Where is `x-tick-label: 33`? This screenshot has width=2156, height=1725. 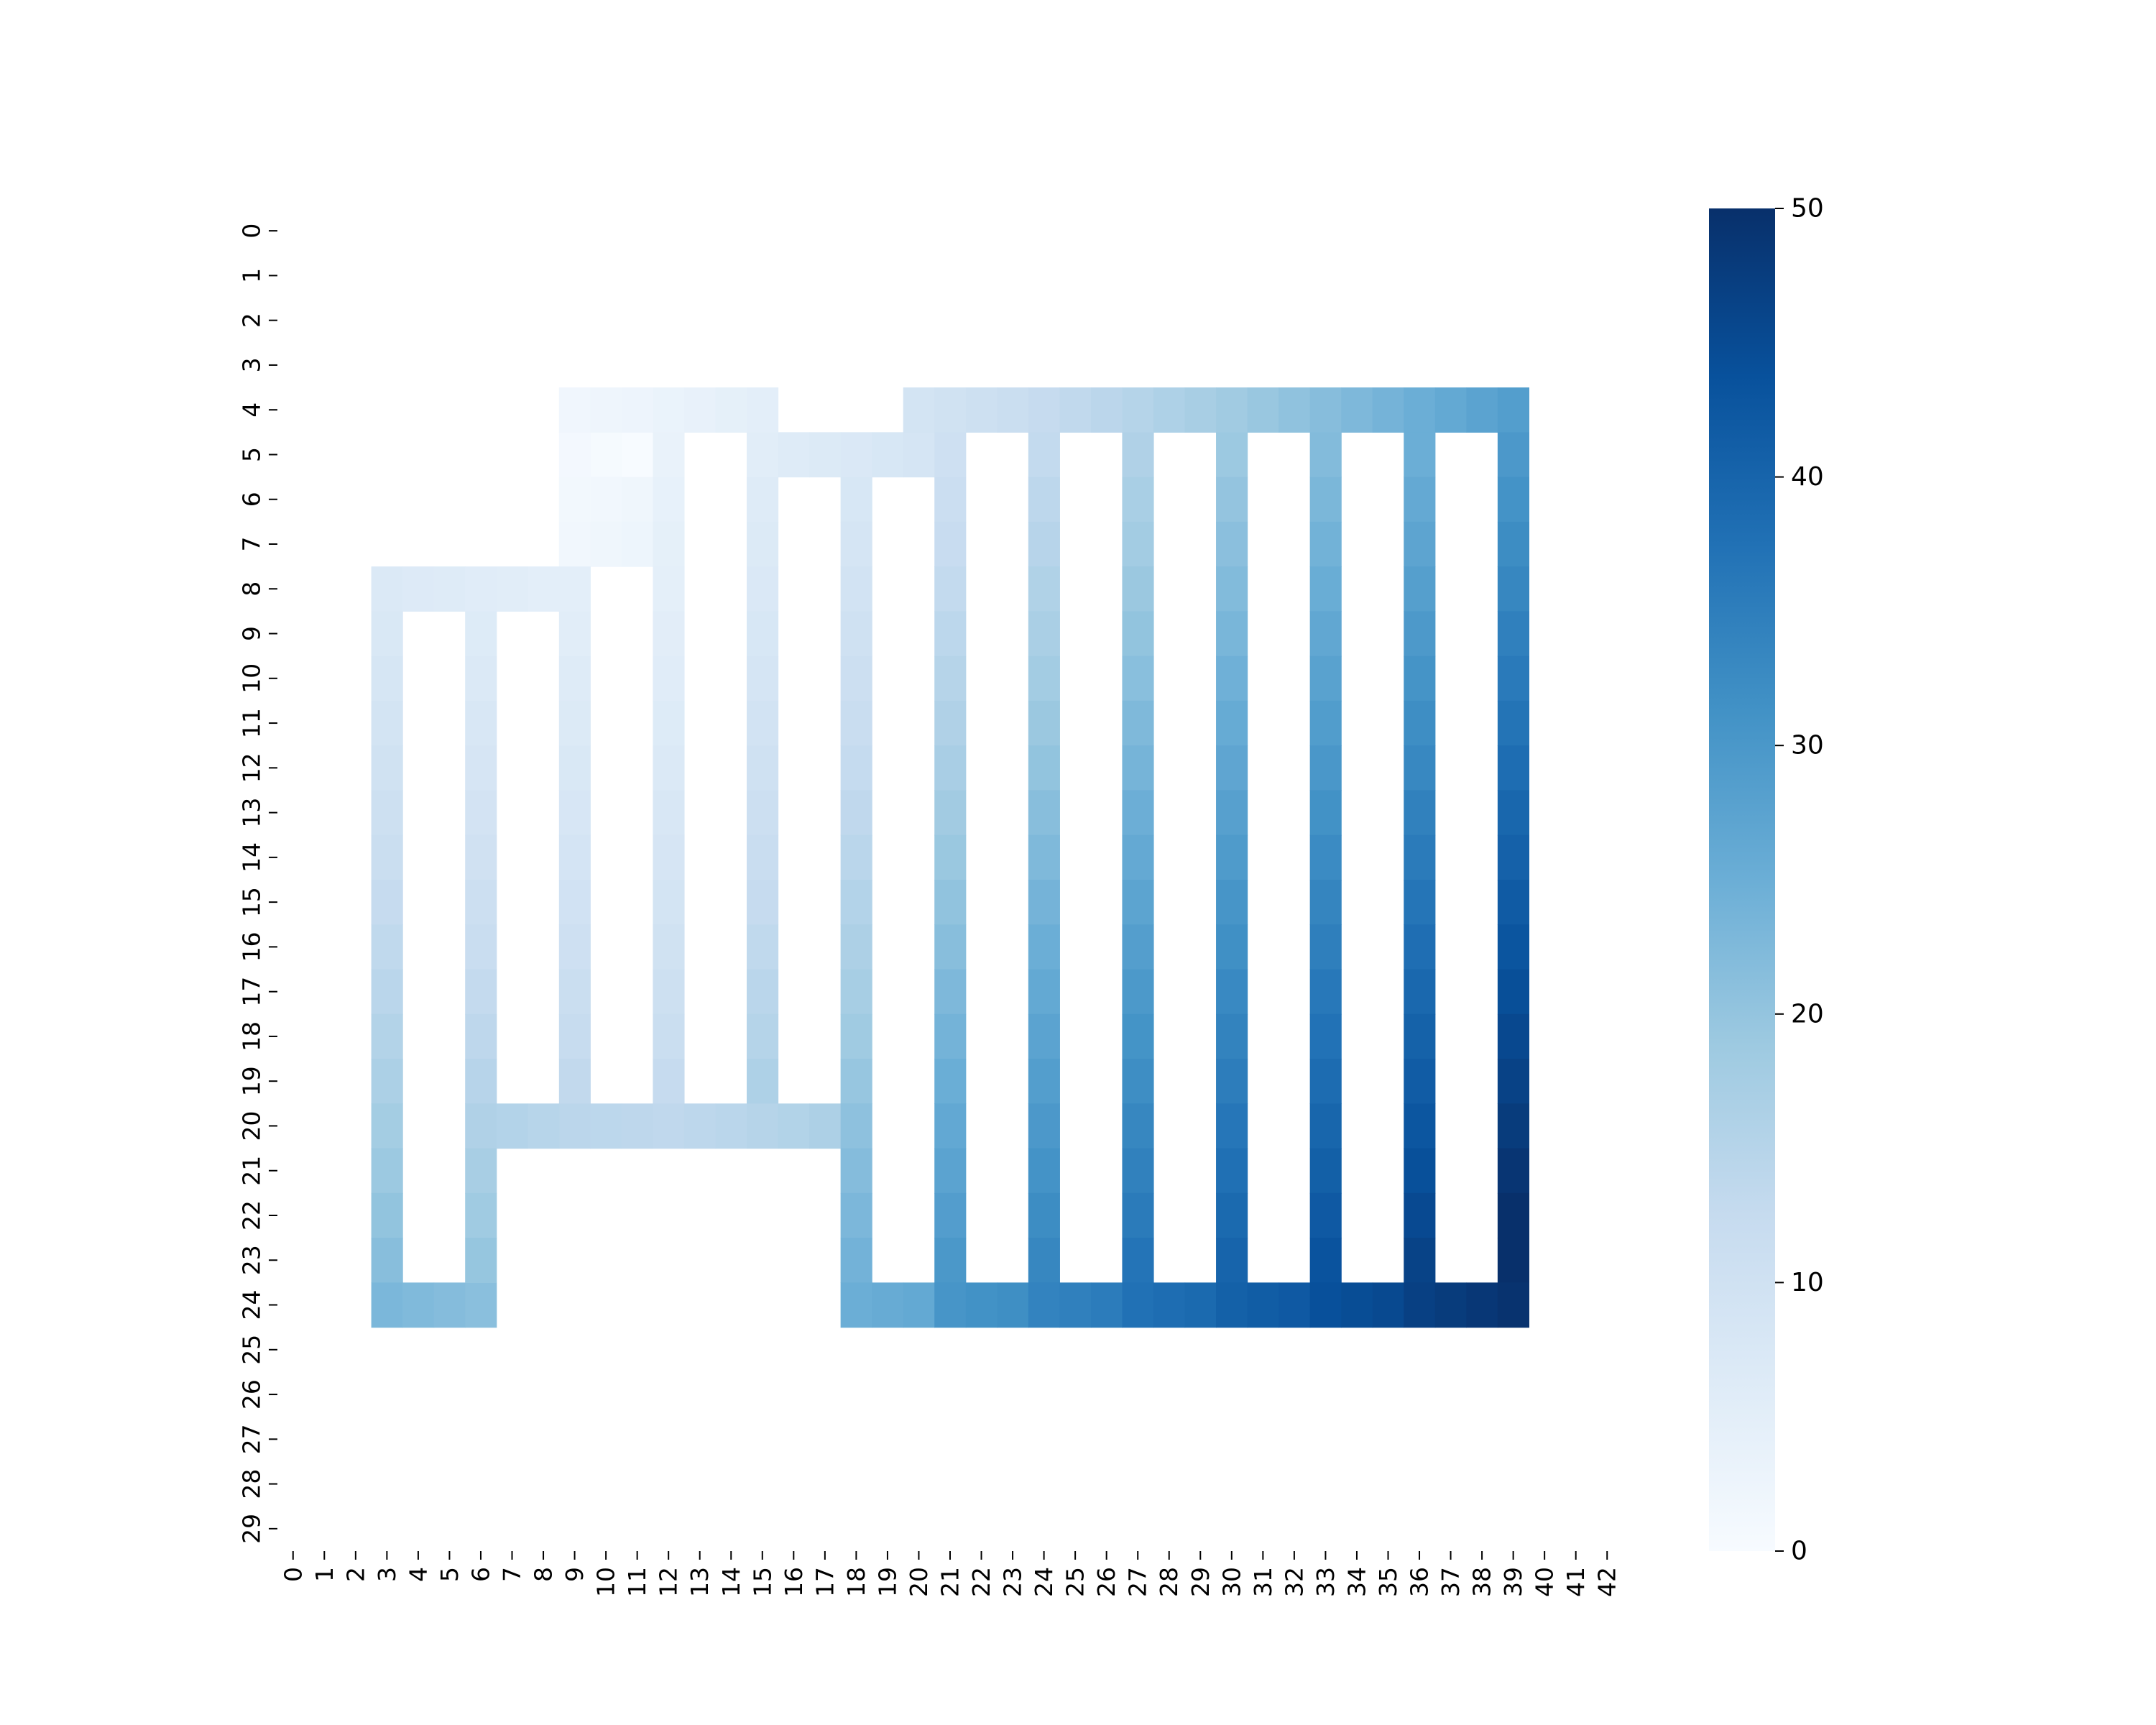
x-tick-label: 33 is located at coordinates (1326, 1582).